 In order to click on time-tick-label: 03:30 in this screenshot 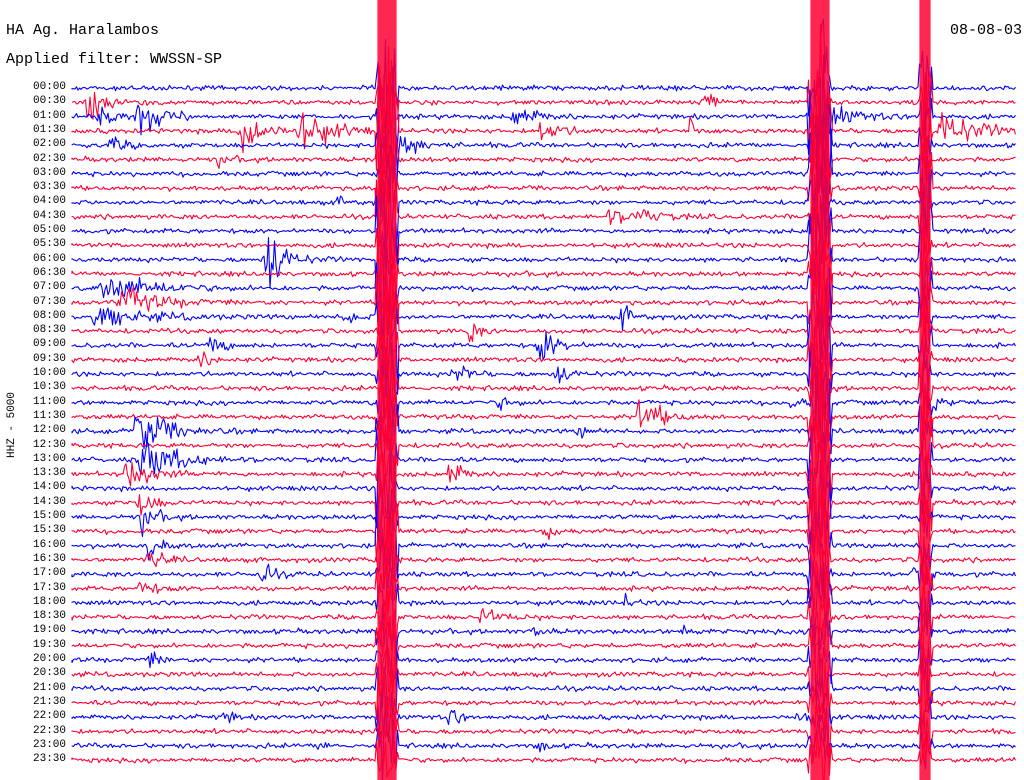, I will do `click(50, 187)`.